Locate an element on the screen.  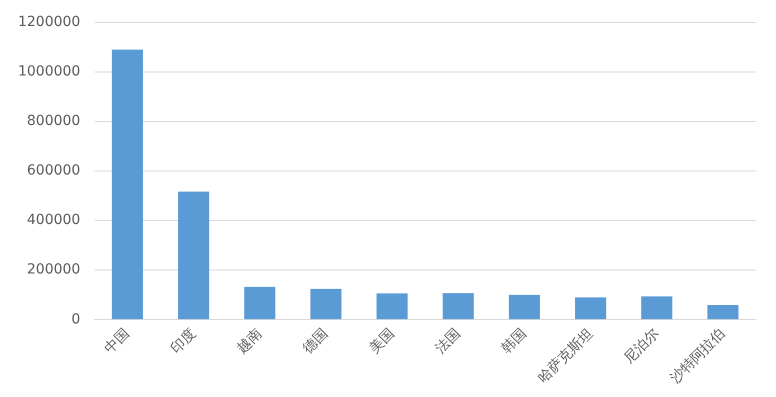
y-tick-label: 600000 is located at coordinates (53, 170).